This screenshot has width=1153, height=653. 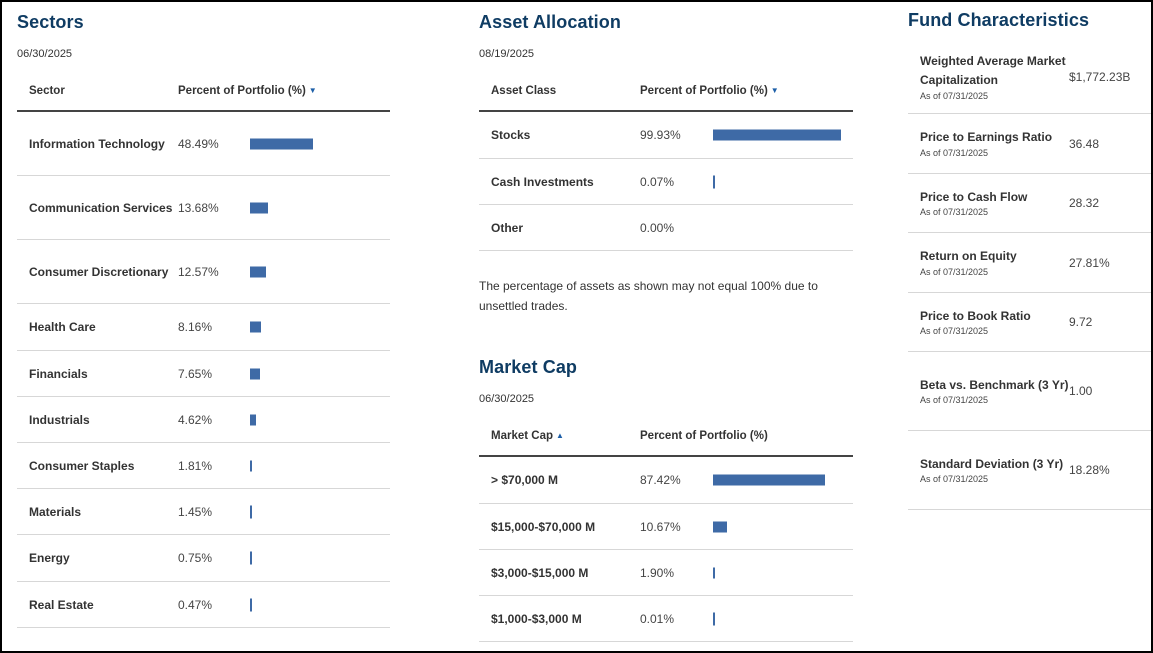 I want to click on table-row: $15,000-$70,000 M 10.67%, so click(x=666, y=527).